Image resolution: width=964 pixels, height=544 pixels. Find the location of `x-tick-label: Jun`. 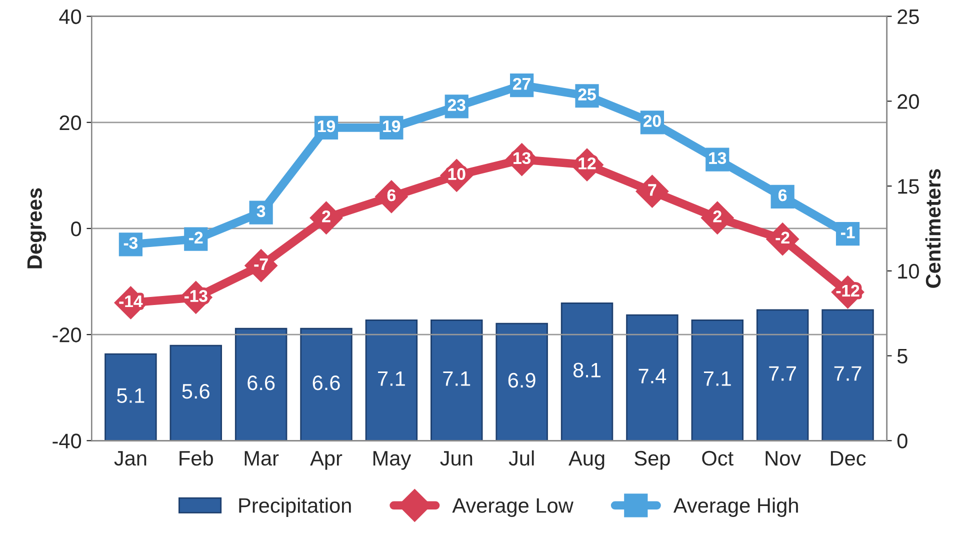

x-tick-label: Jun is located at coordinates (456, 458).